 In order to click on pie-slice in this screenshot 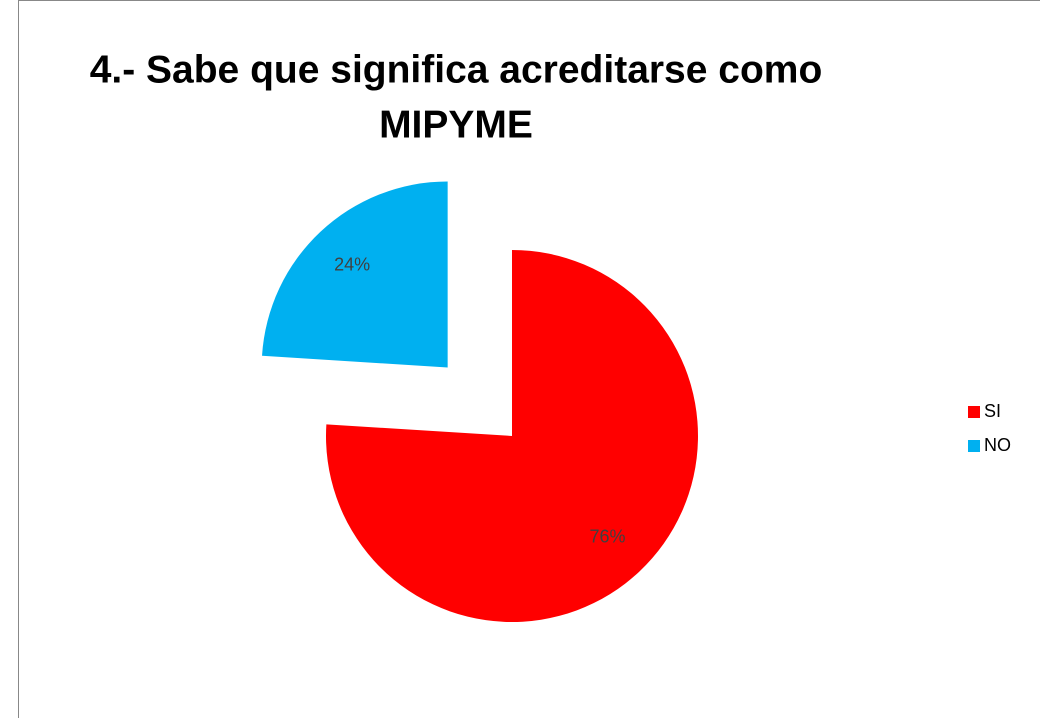, I will do `click(355, 274)`.